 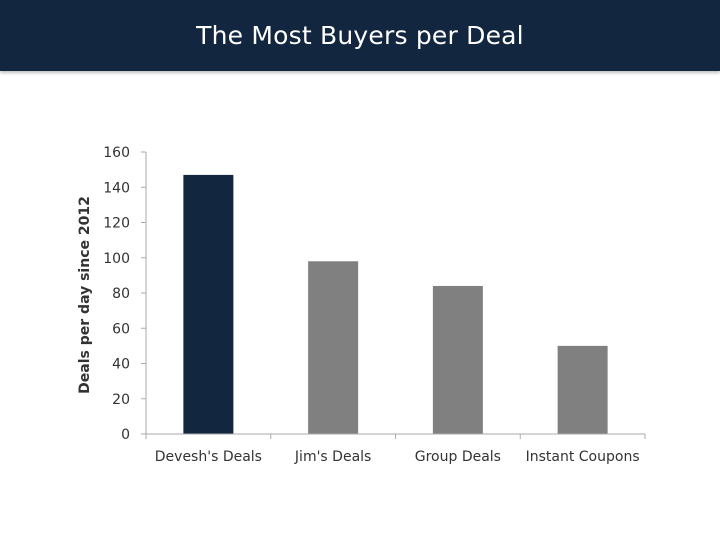 I want to click on slide-title: The Most Buyers per Deal, so click(x=360, y=35).